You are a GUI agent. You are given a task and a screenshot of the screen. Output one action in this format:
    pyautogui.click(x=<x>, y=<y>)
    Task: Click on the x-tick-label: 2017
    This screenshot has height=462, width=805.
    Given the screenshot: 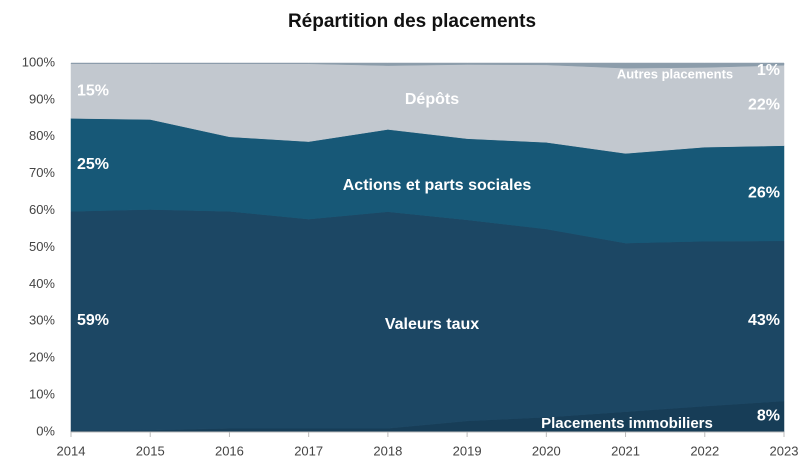 What is the action you would take?
    pyautogui.click(x=308, y=450)
    